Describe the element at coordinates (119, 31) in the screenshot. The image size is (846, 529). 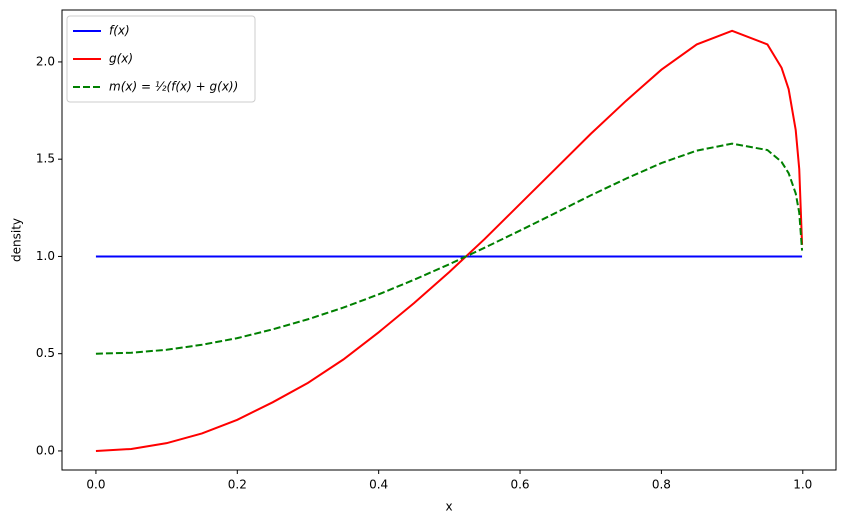
I see `legend-label: f(x)` at that location.